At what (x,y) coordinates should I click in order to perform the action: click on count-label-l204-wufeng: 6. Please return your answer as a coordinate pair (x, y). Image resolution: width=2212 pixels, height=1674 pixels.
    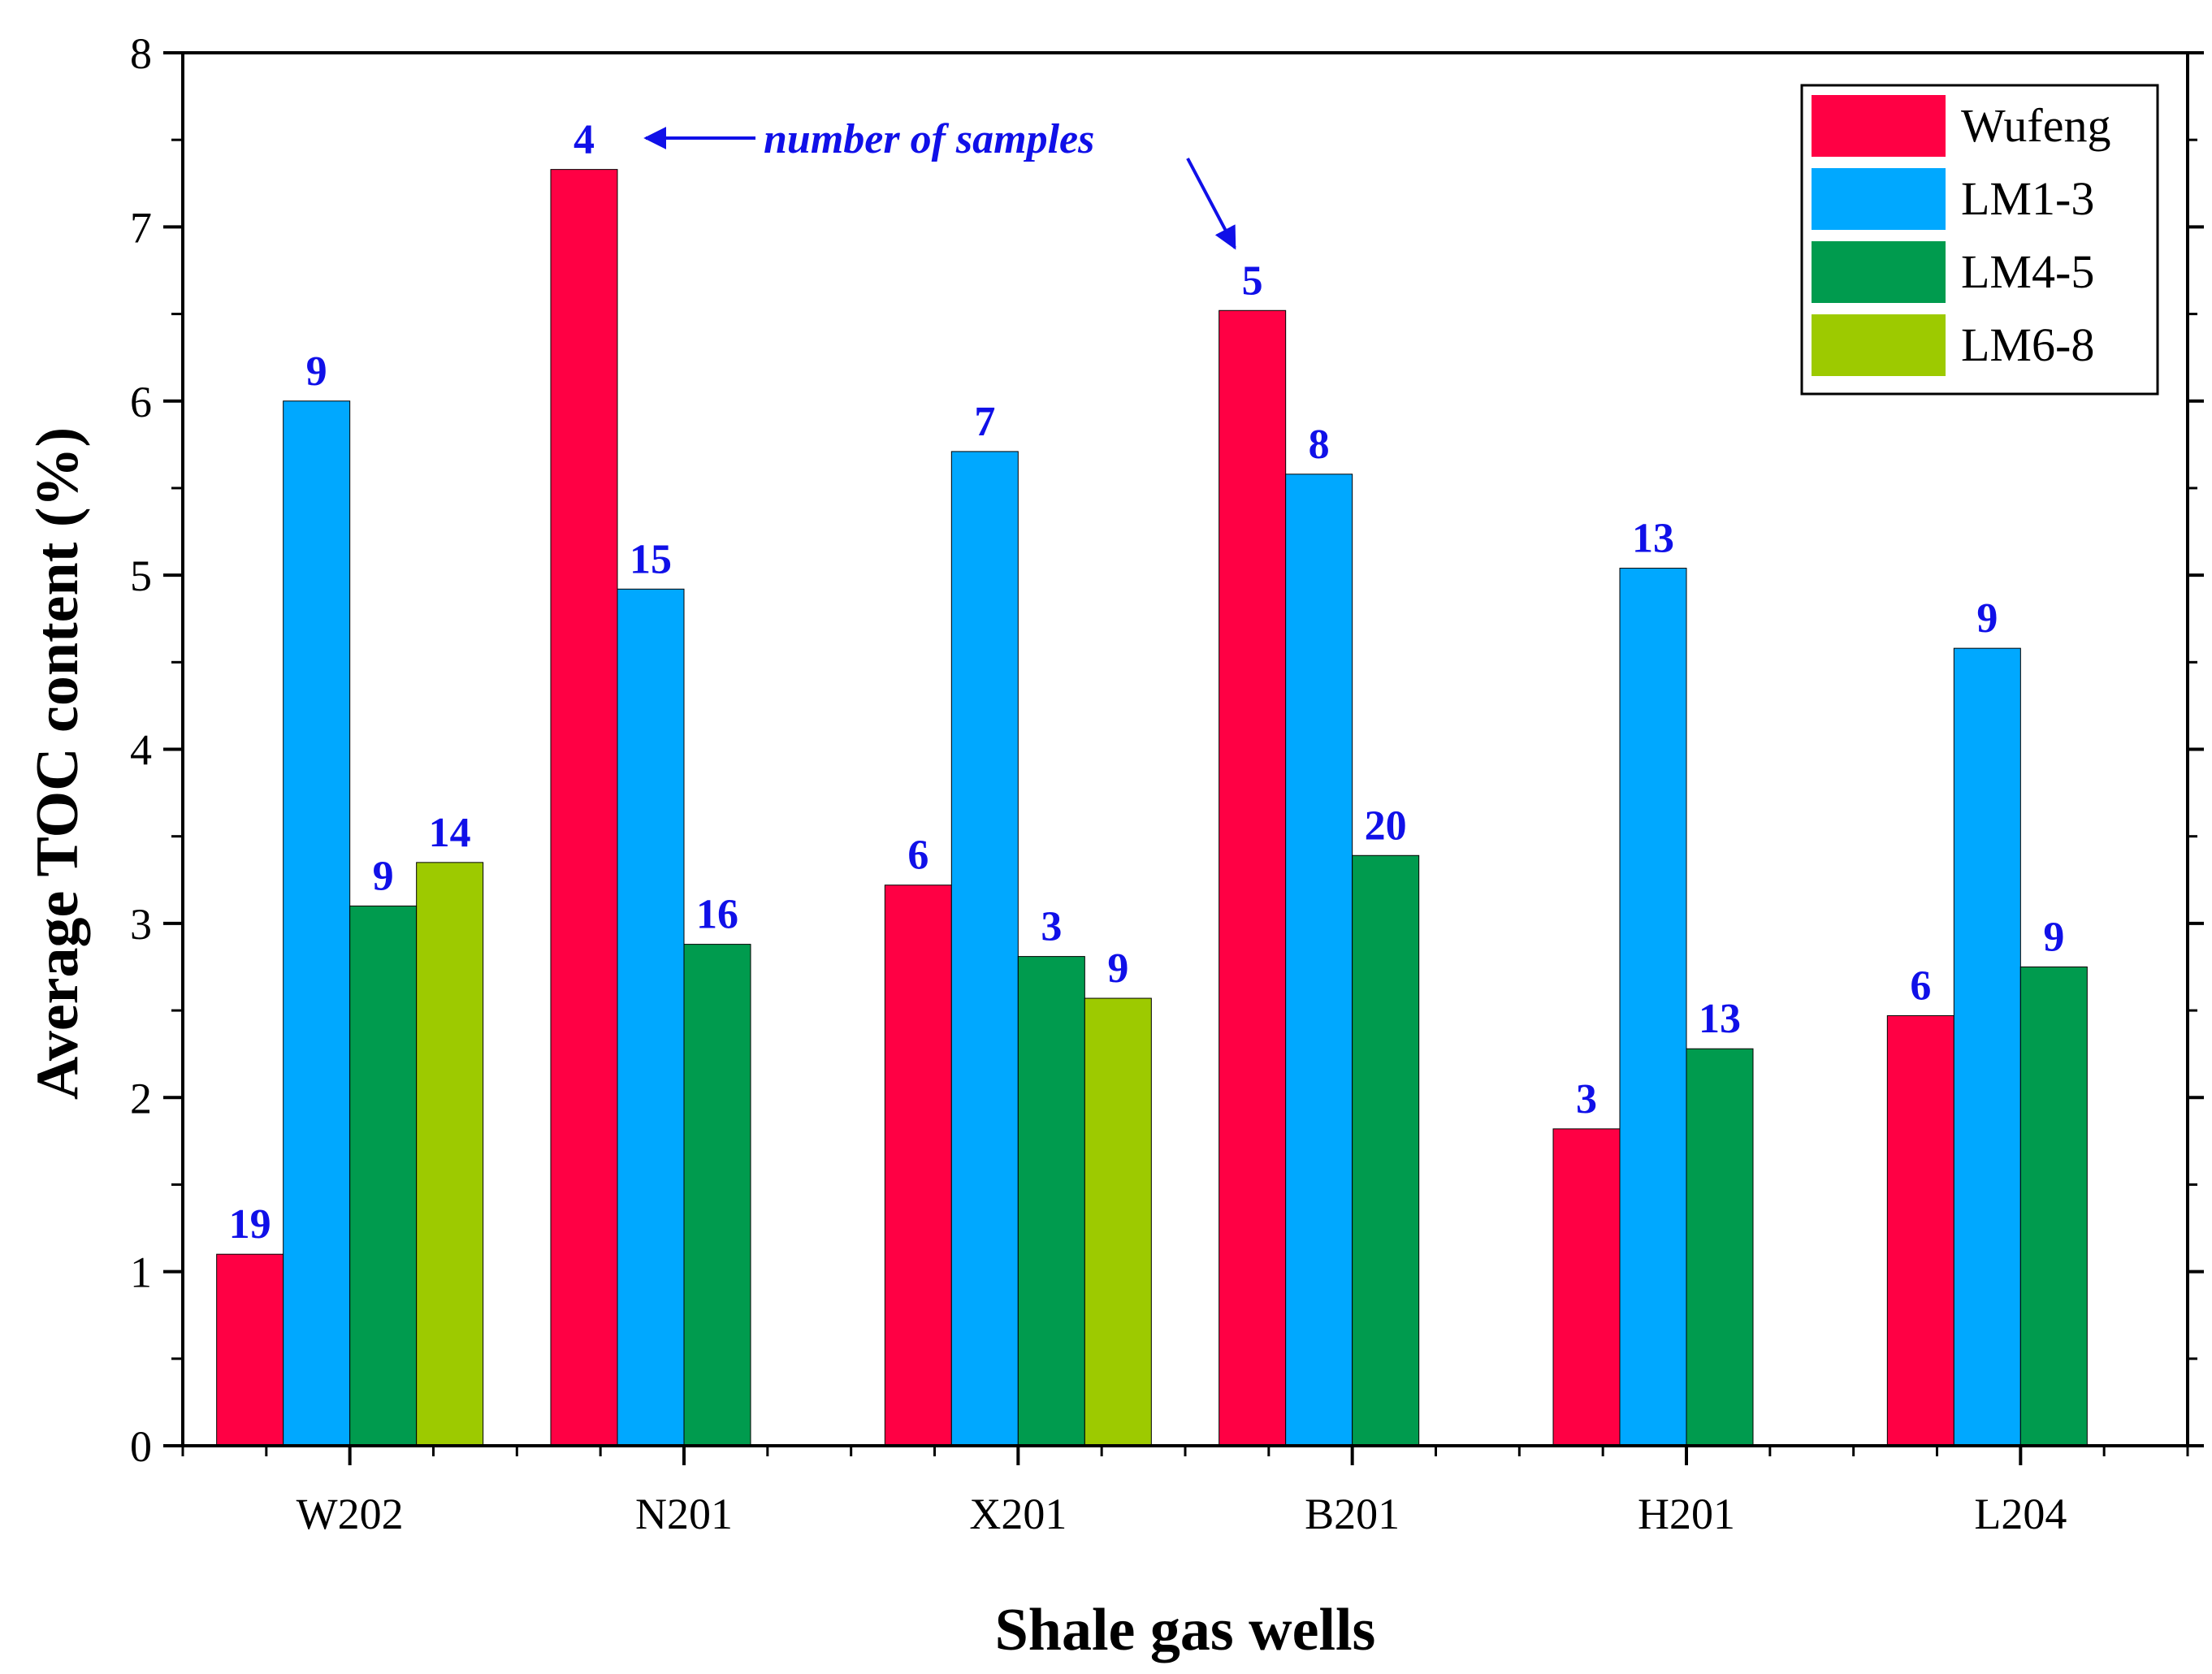
    Looking at the image, I should click on (1920, 985).